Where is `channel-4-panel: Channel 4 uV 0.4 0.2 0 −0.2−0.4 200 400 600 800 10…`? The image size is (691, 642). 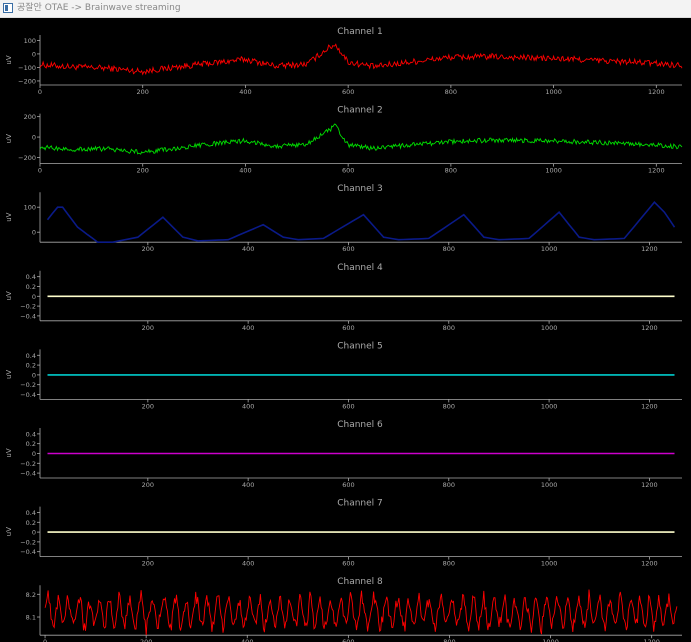
channel-4-panel: Channel 4 uV 0.4 0.2 0 −0.2−0.4 200 400 600 800 10… is located at coordinates (343, 297).